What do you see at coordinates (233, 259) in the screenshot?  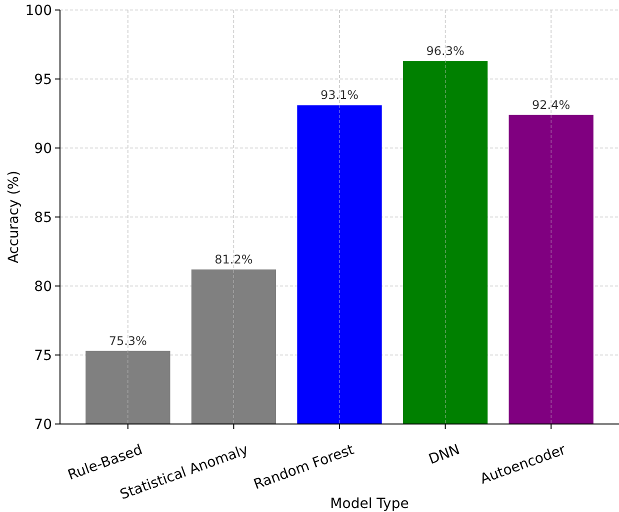 I see `data-label: 81.2%` at bounding box center [233, 259].